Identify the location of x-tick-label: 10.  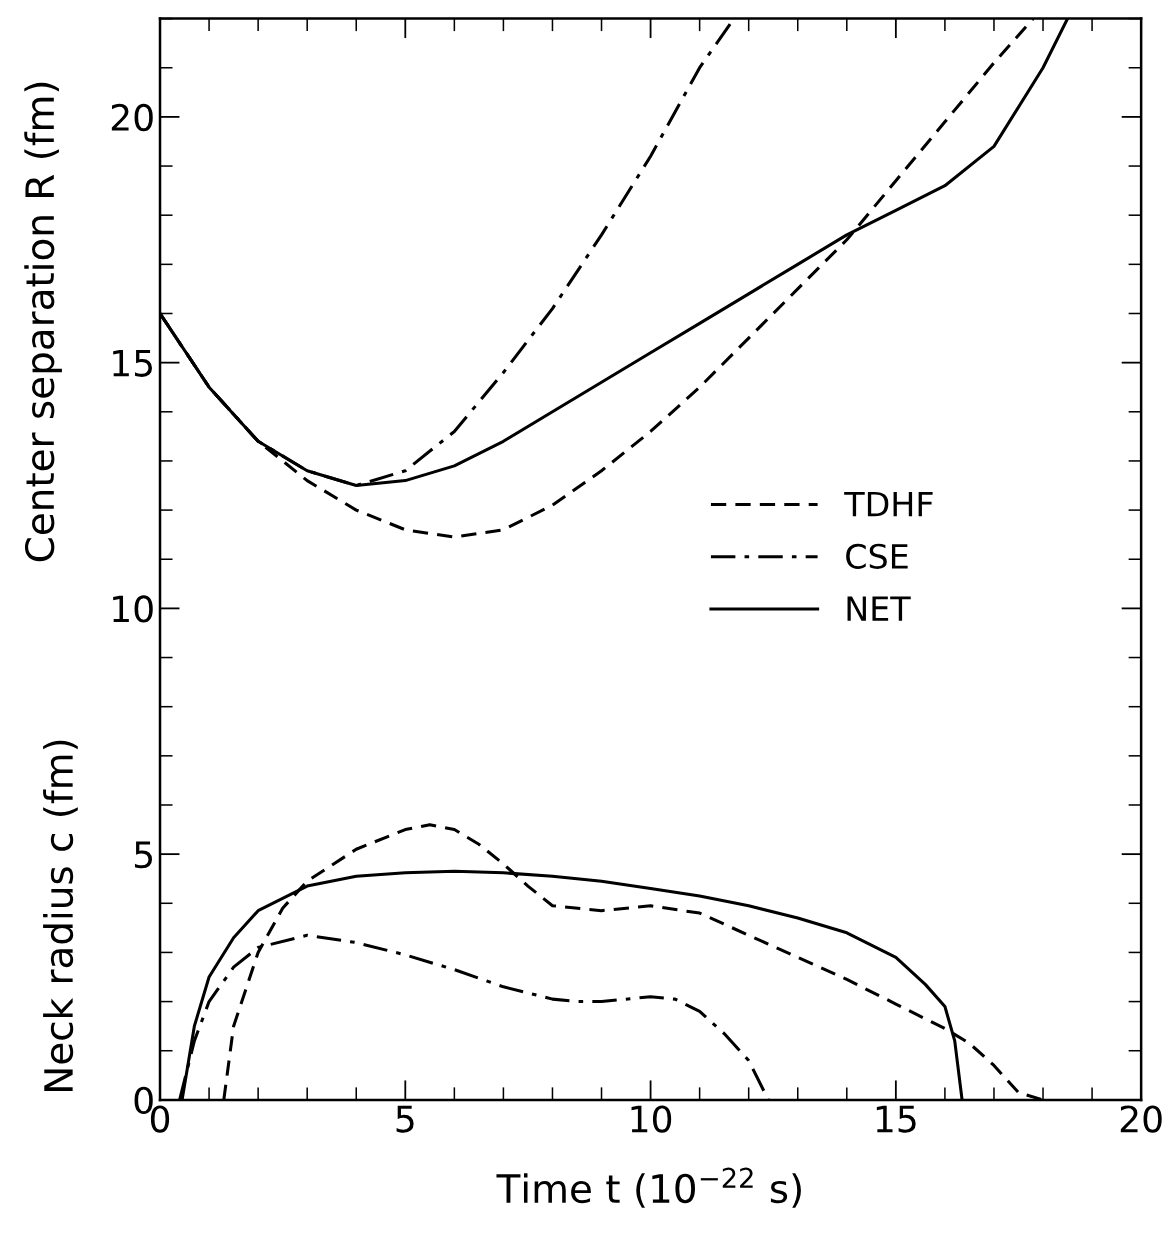
(651, 1119).